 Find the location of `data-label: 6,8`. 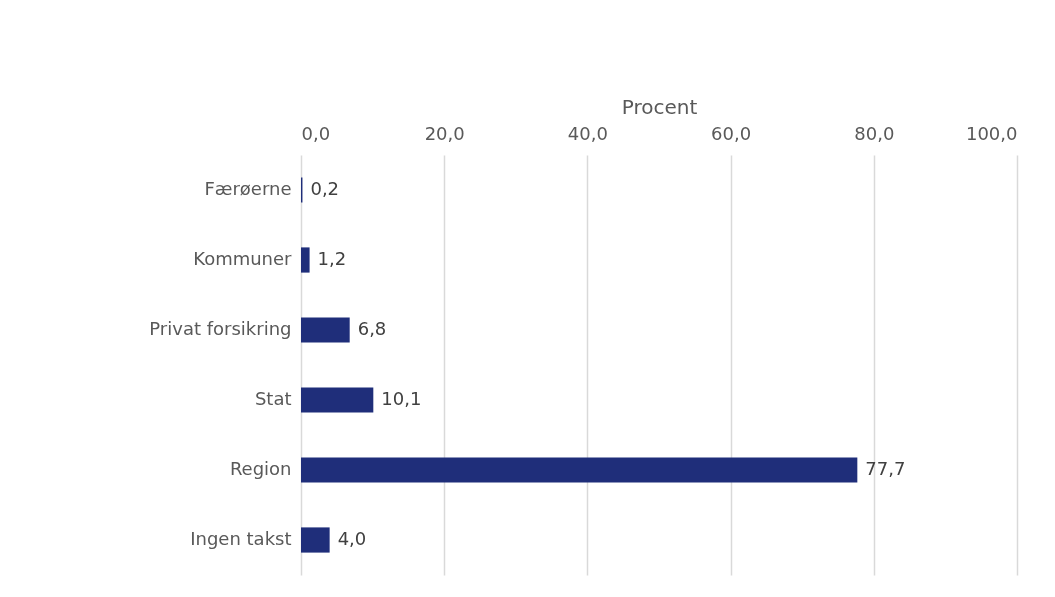

data-label: 6,8 is located at coordinates (372, 328).